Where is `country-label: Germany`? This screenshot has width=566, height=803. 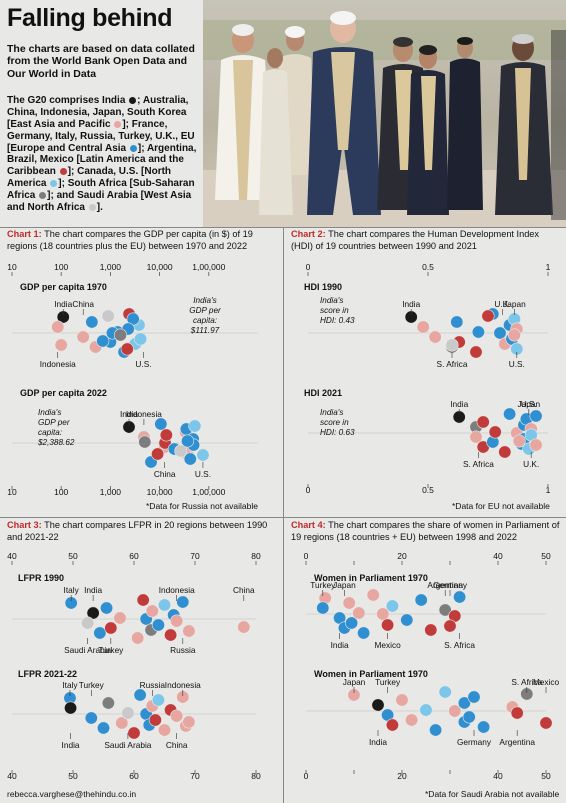 country-label: Germany is located at coordinates (474, 742).